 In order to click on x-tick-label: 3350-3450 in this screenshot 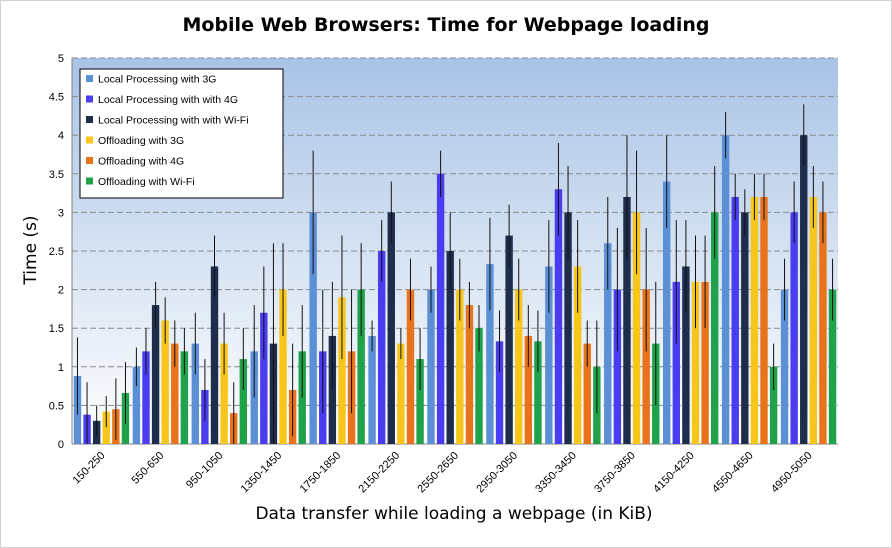, I will do `click(556, 473)`.